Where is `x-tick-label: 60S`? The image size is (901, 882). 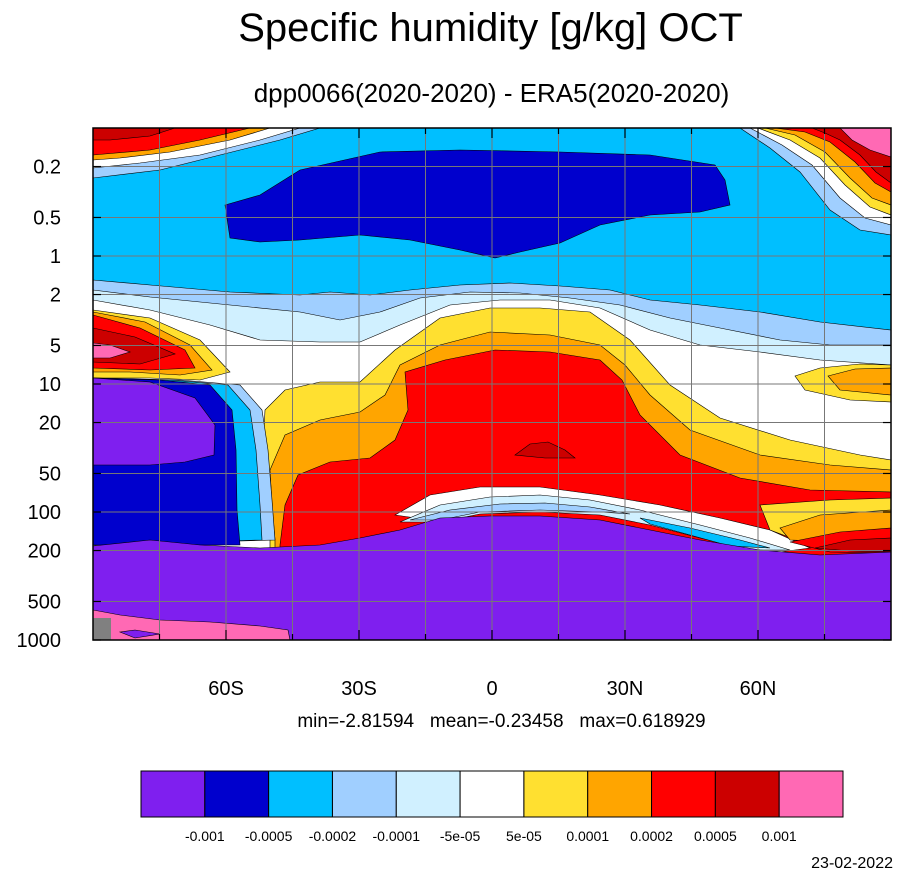 x-tick-label: 60S is located at coordinates (226, 689).